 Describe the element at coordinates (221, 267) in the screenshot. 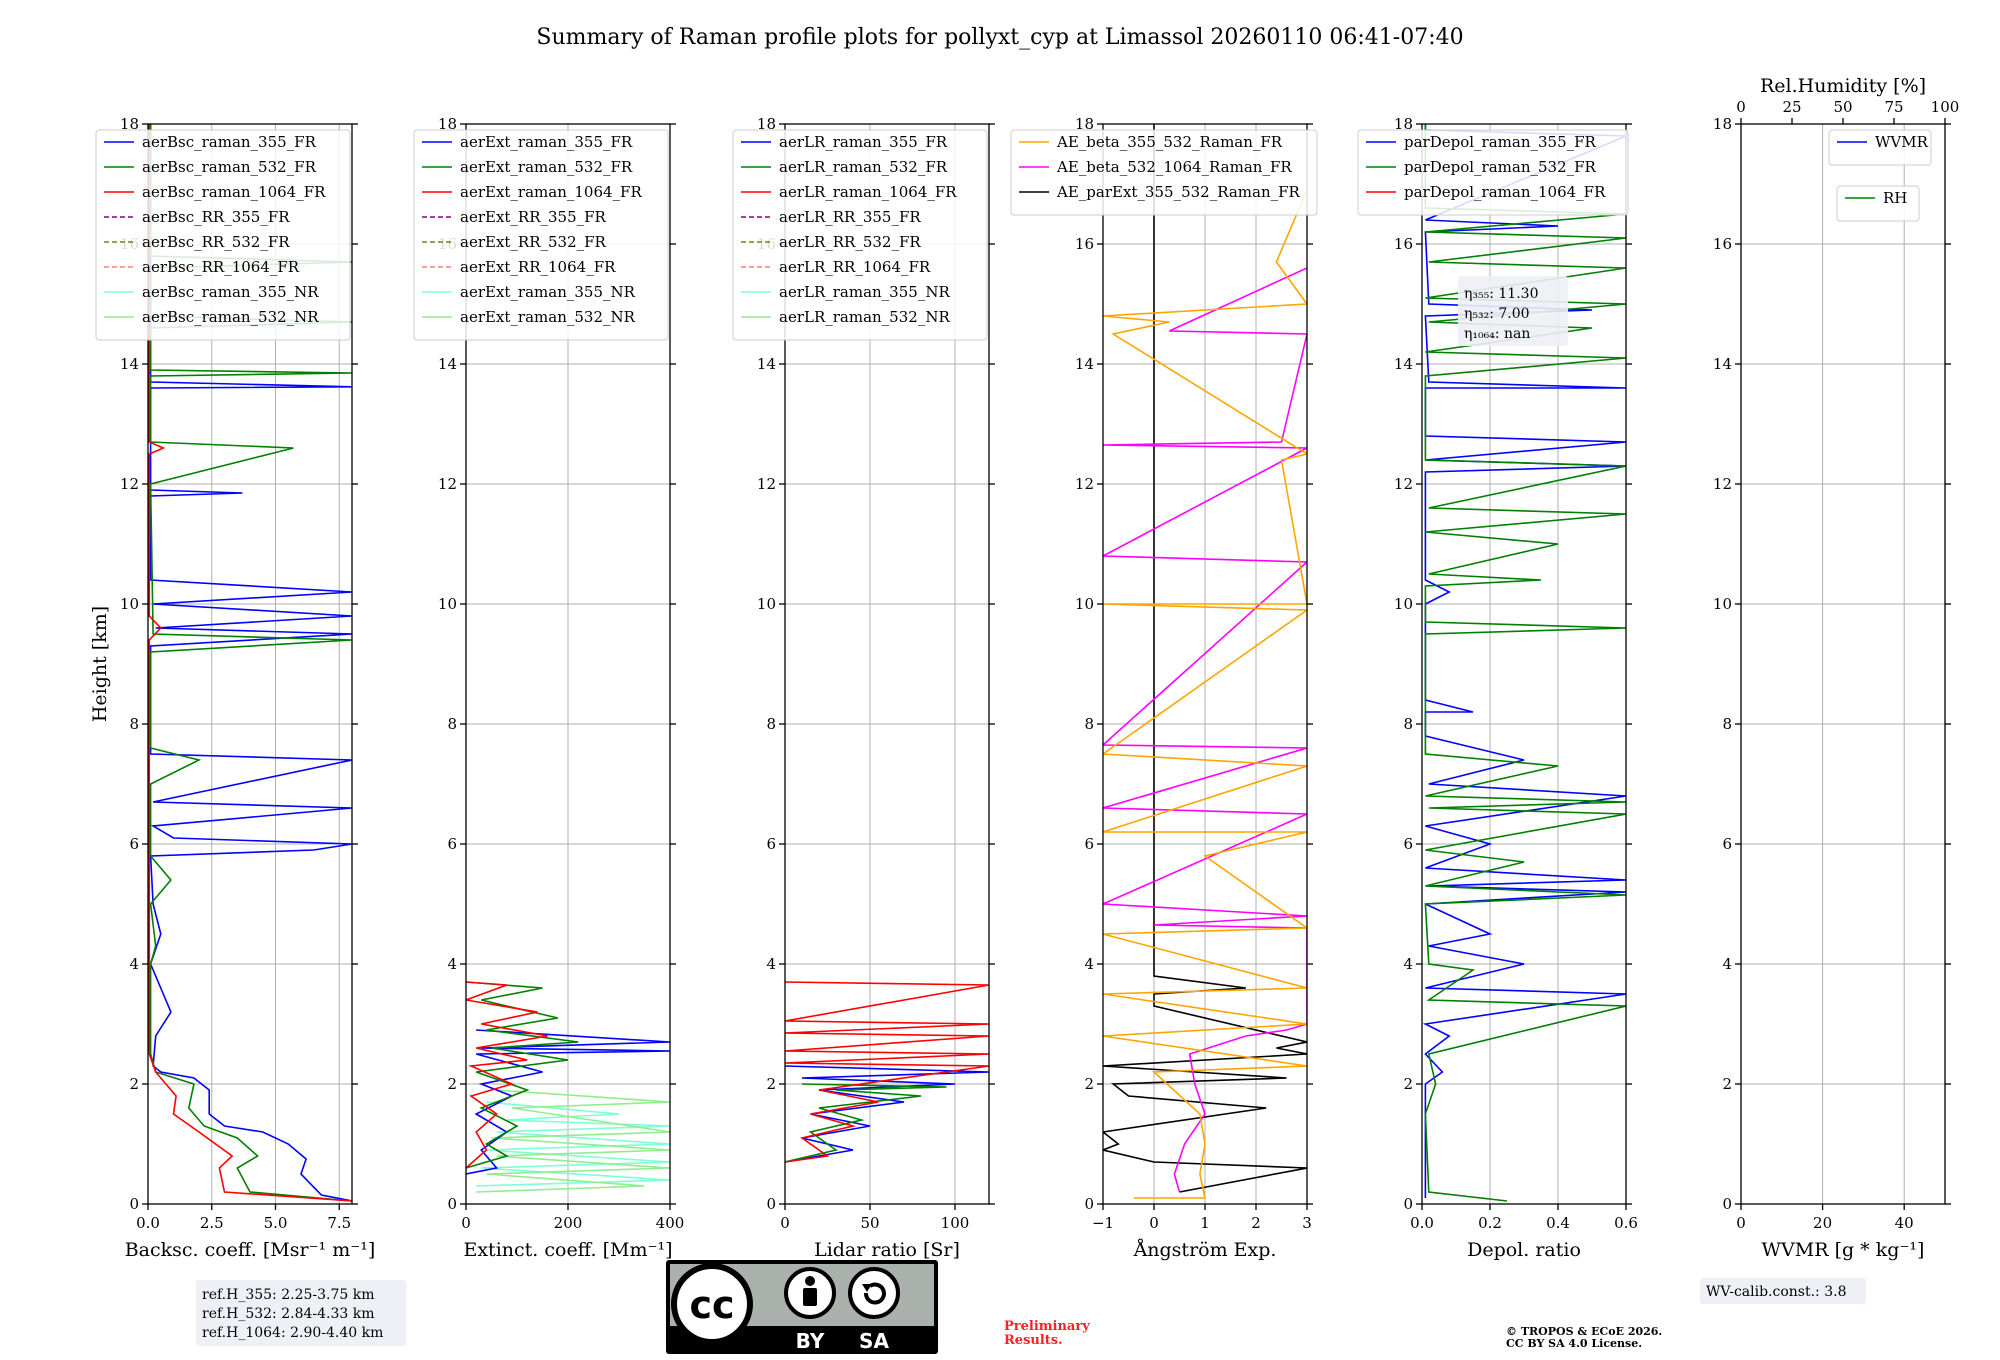

I see `legend-entry-aerBsc_RR_1064_FR: aerBsc_RR_1064_FR` at that location.